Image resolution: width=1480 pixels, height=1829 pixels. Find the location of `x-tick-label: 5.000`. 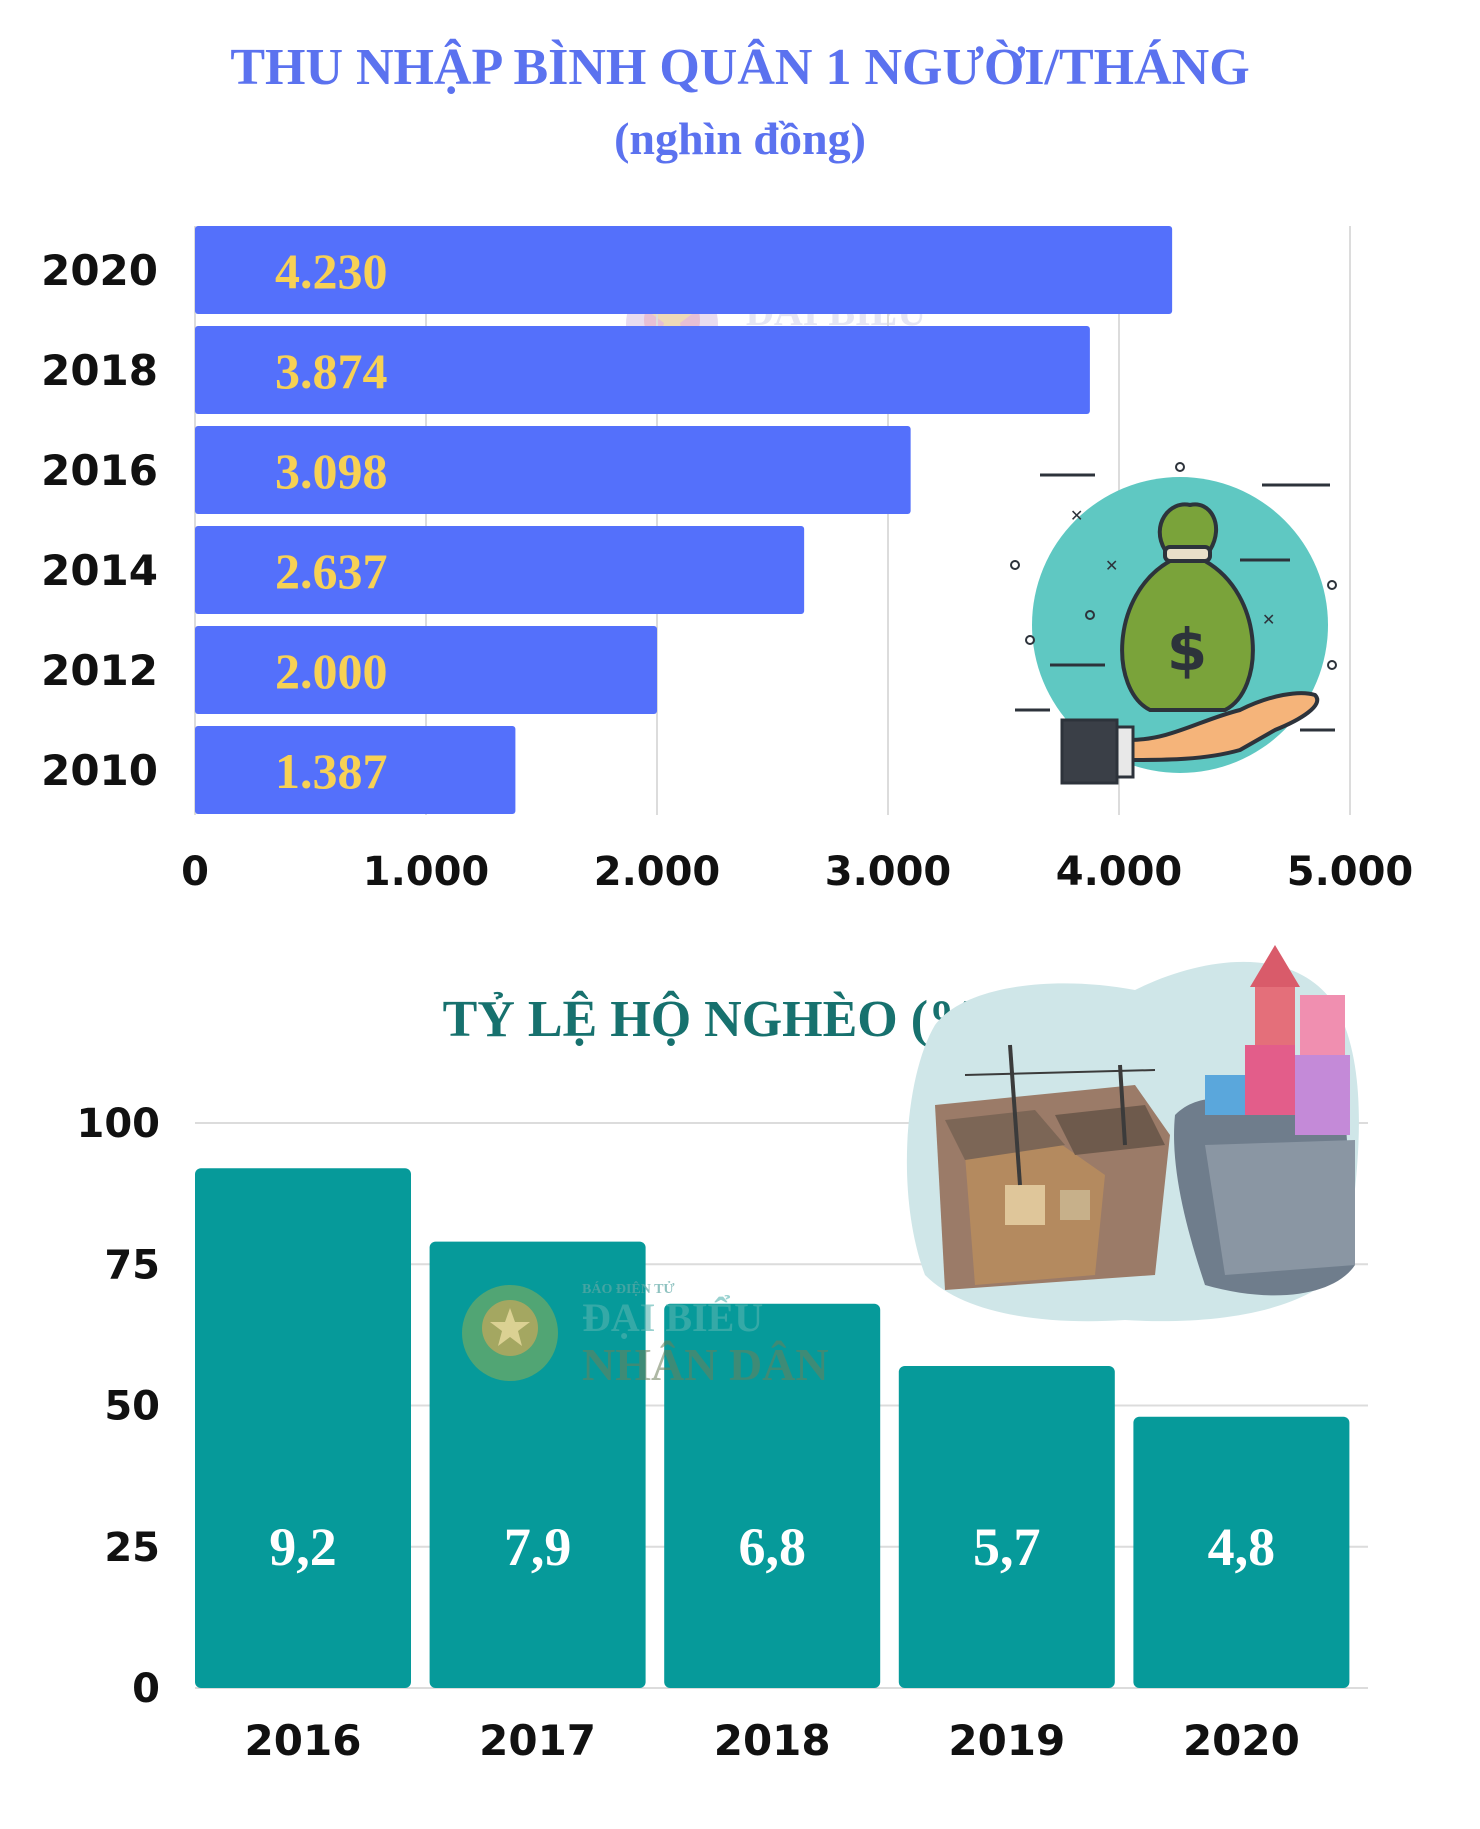

x-tick-label: 5.000 is located at coordinates (1350, 872).